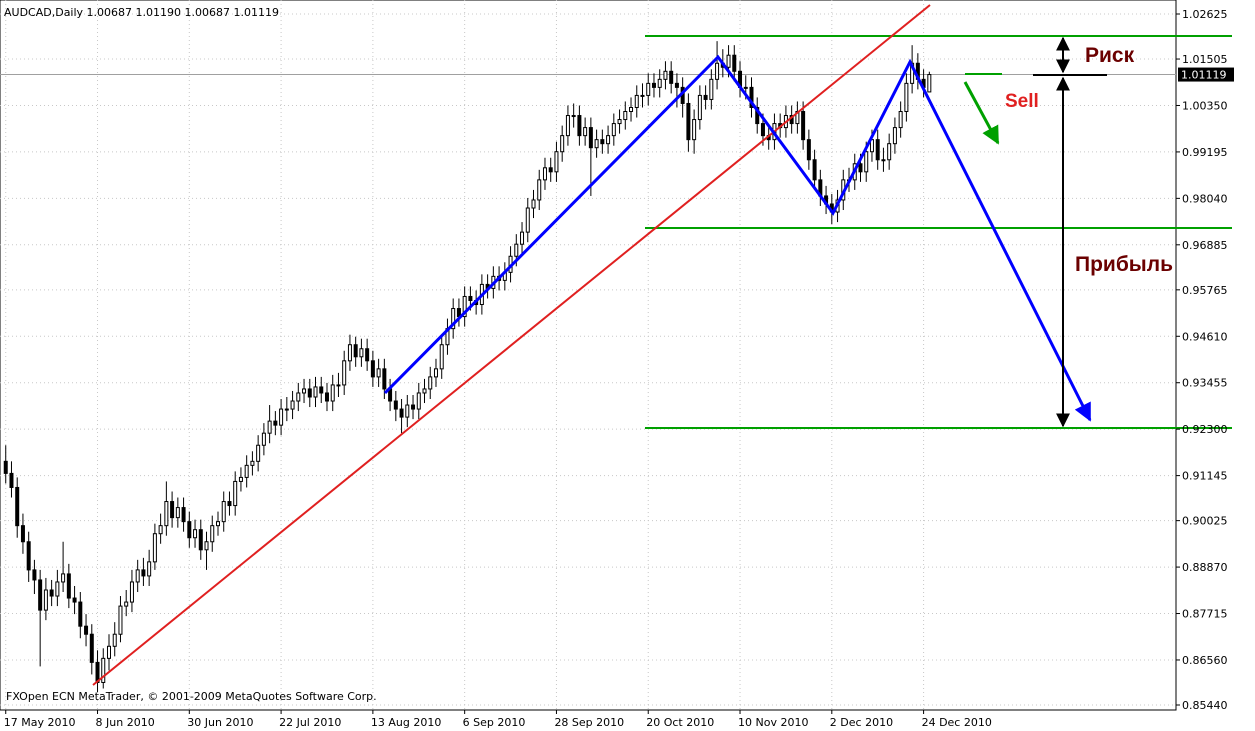 The image size is (1255, 731). I want to click on y-tick-label: 0.85440, so click(1205, 705).